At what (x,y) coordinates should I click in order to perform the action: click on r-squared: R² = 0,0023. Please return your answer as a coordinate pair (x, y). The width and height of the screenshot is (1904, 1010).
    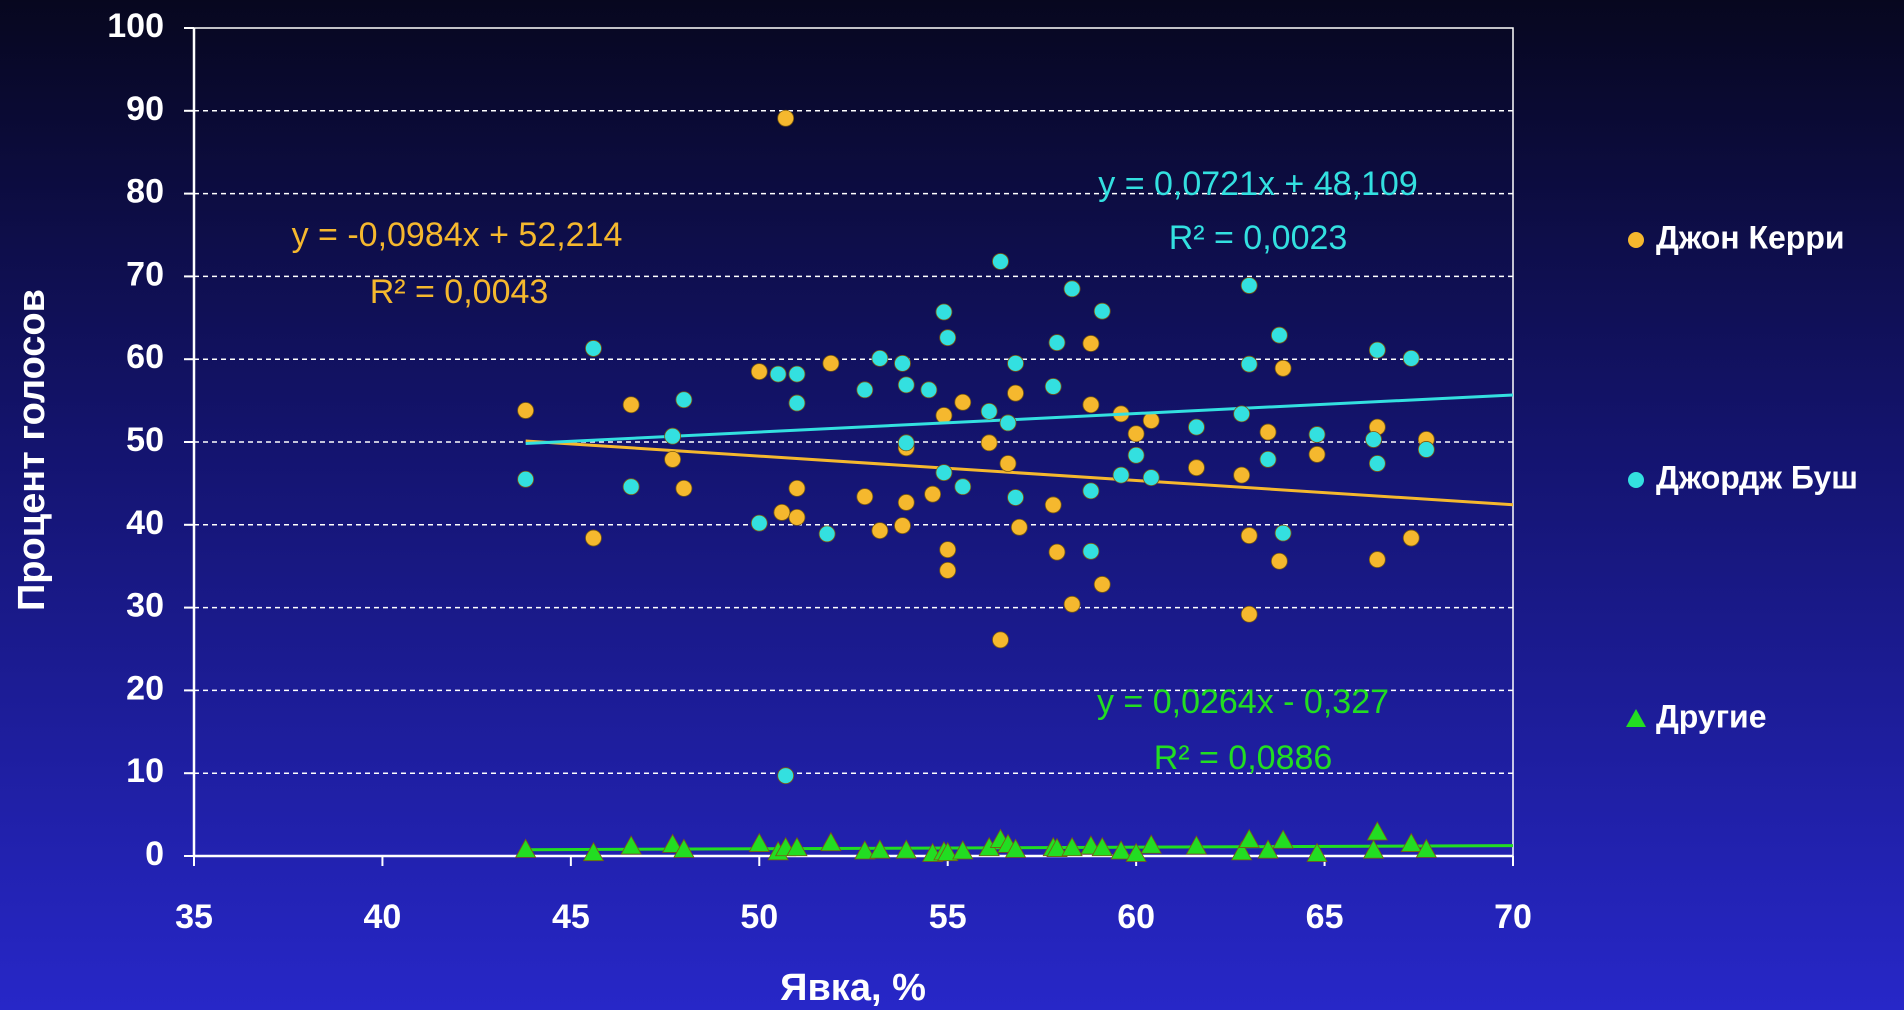
    Looking at the image, I should click on (1258, 238).